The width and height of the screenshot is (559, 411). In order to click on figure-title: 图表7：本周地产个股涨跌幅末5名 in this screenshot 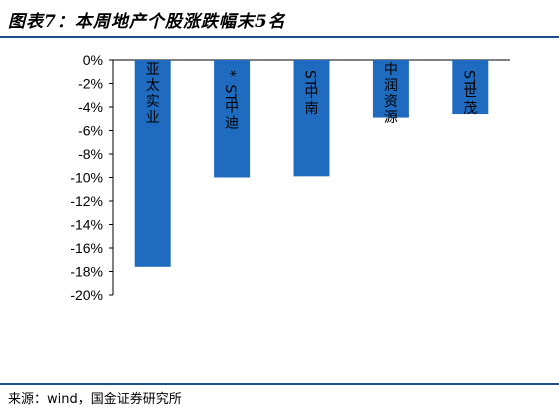, I will do `click(147, 22)`.